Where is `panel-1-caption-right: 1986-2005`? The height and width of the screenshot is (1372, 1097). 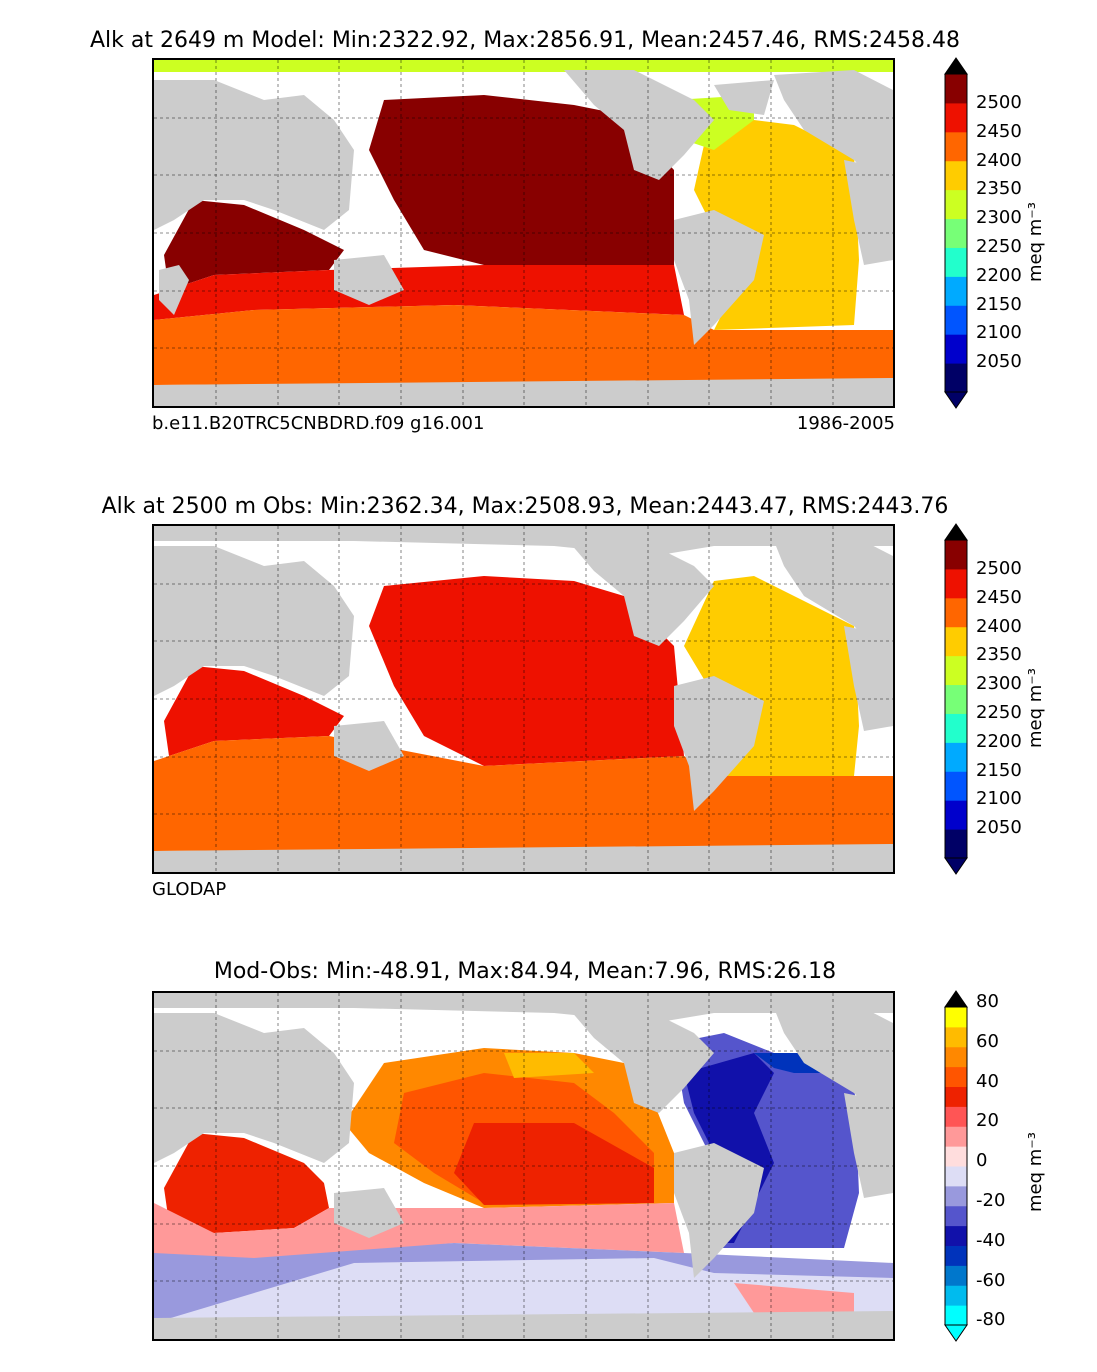
panel-1-caption-right: 1986-2005 is located at coordinates (845, 423).